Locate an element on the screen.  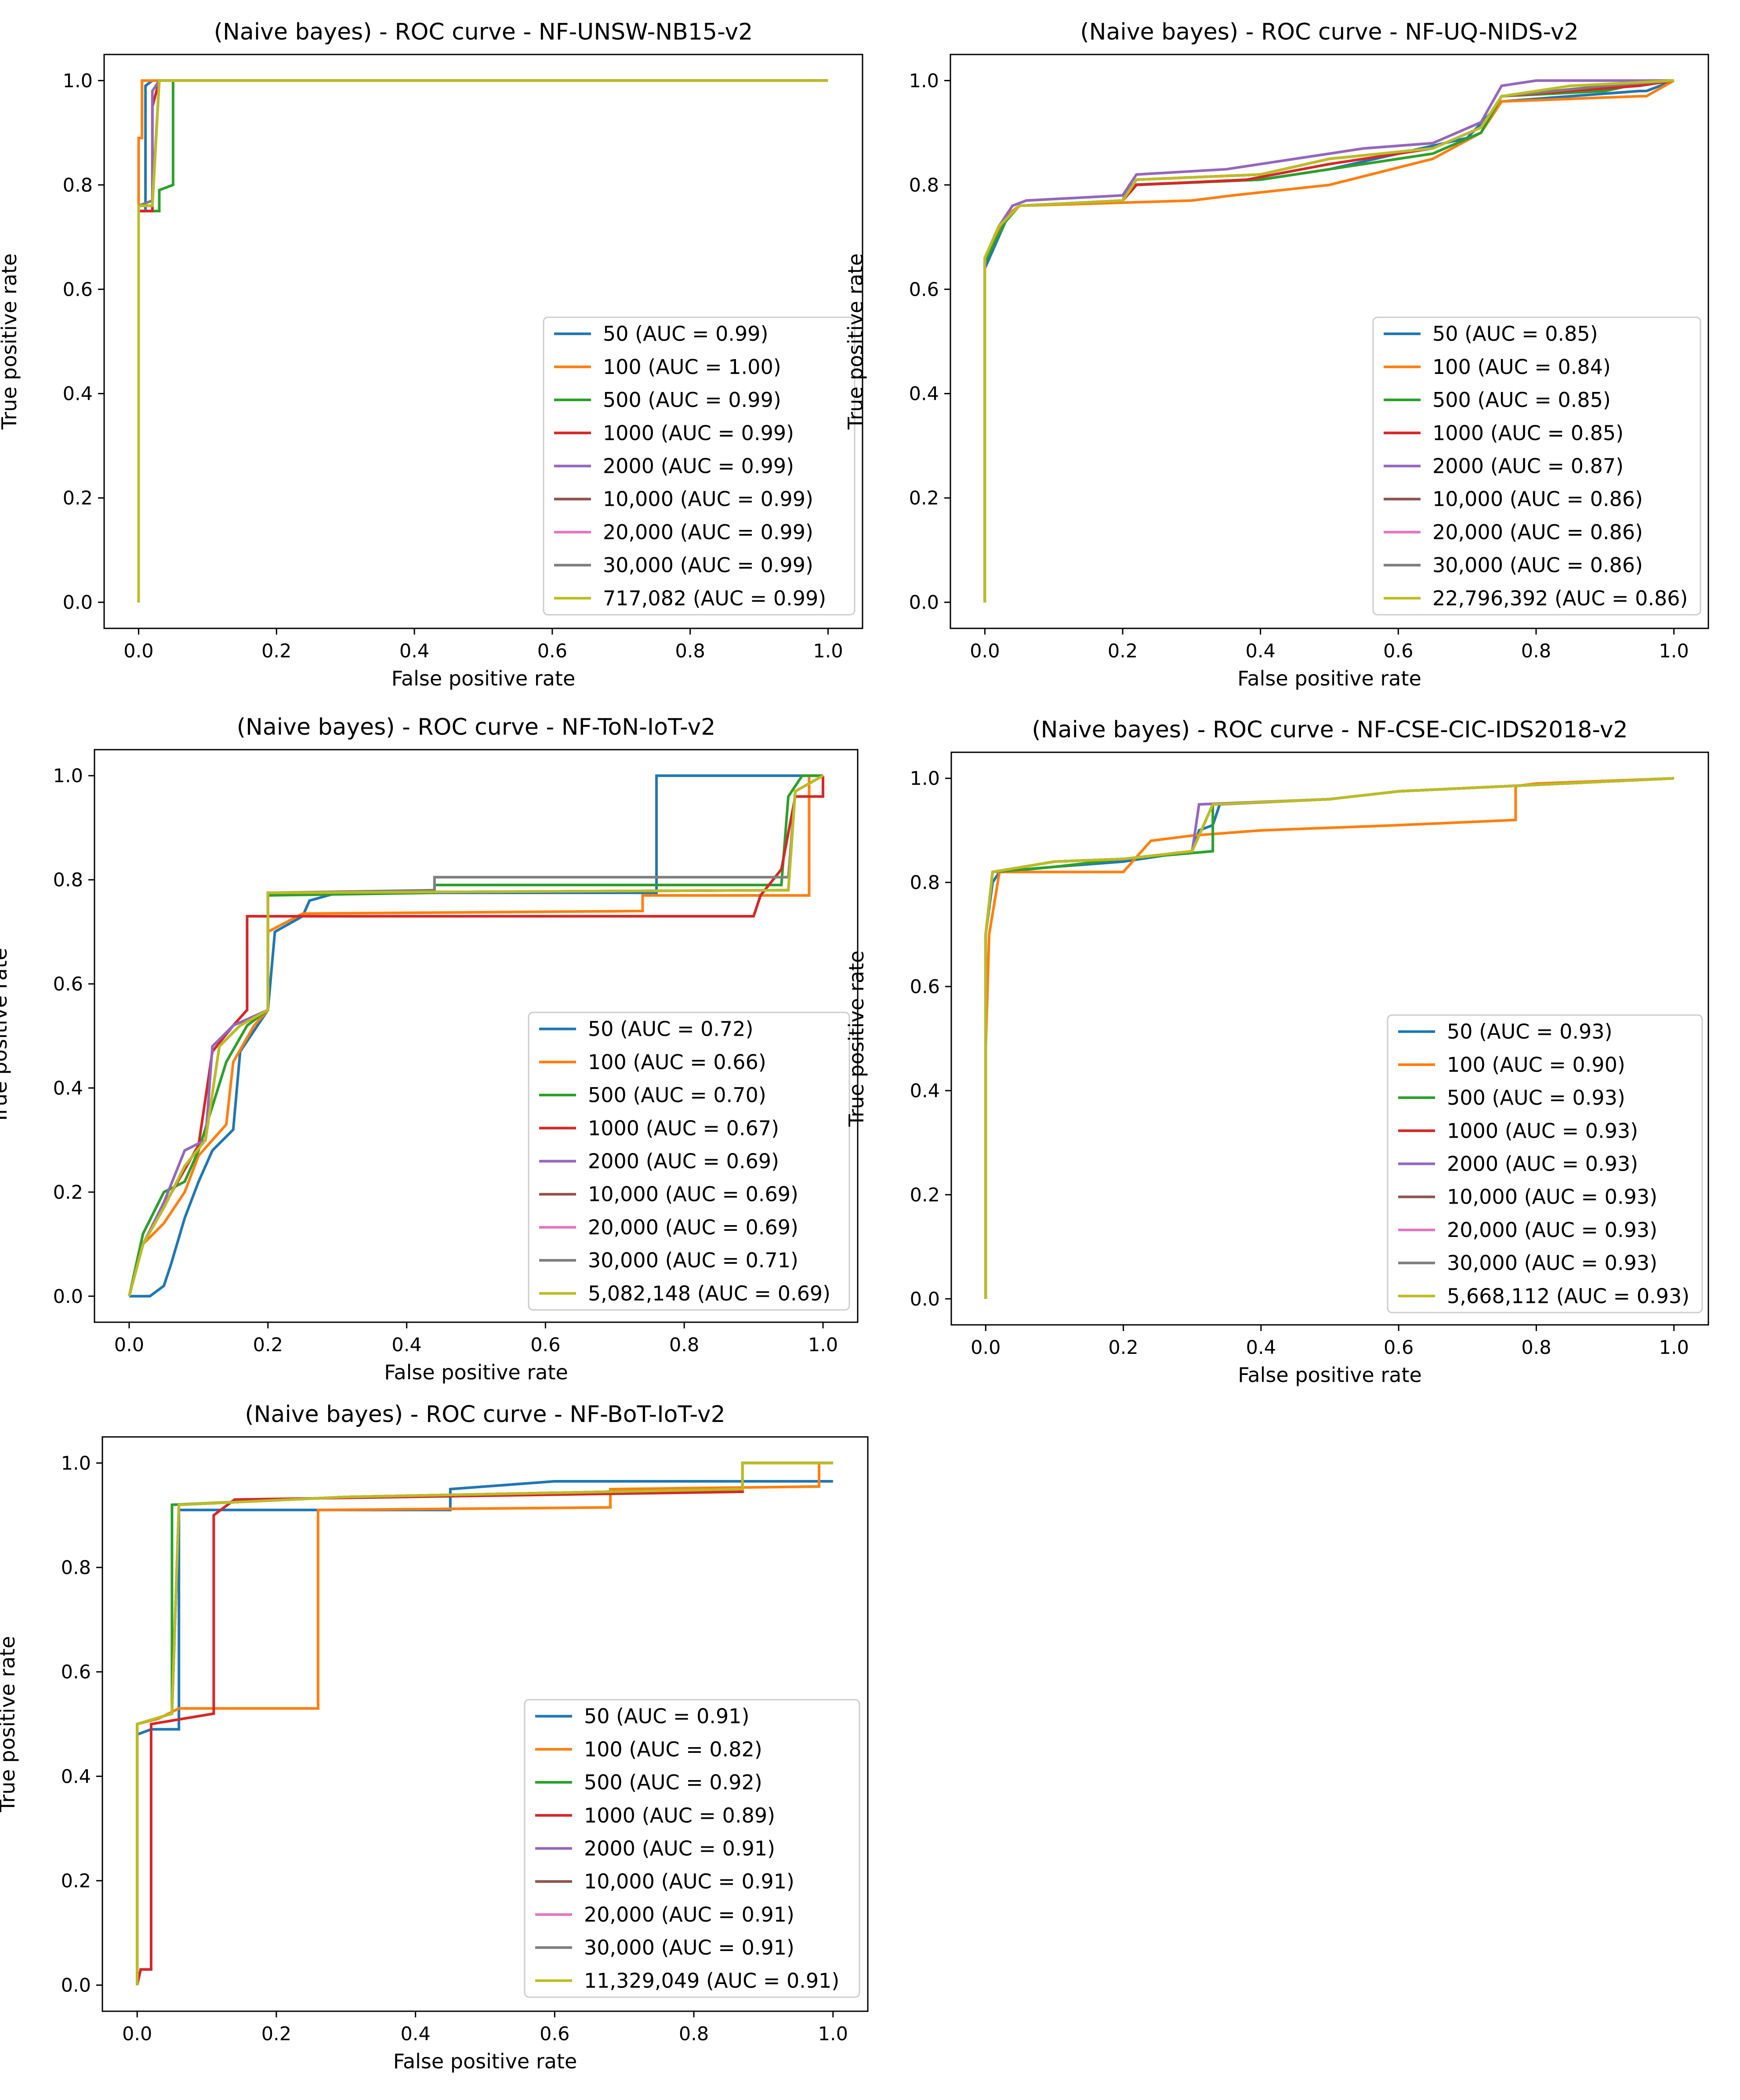
legend-label: 10,000 (AUC = 0.93) is located at coordinates (1552, 1197).